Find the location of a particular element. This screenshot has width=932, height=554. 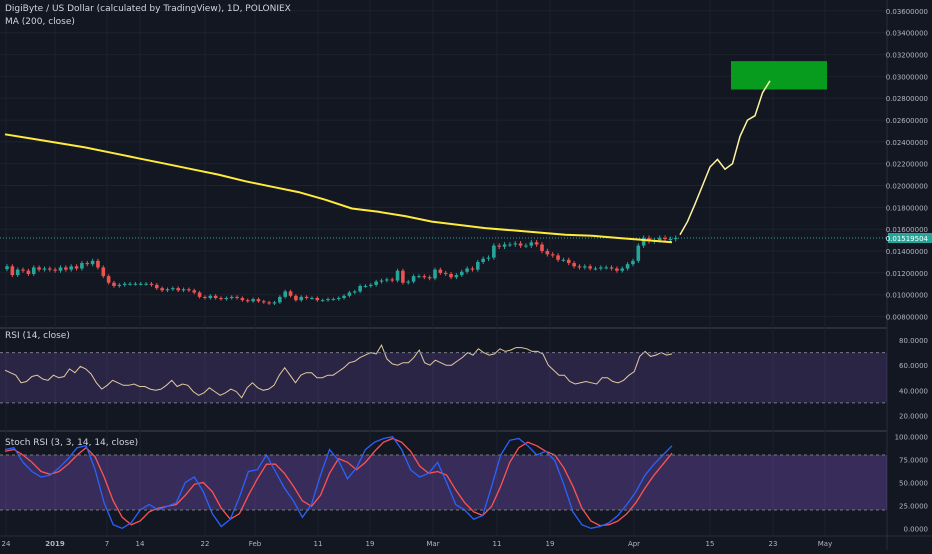

price-tick-label: 0.00800000 is located at coordinates (907, 318).